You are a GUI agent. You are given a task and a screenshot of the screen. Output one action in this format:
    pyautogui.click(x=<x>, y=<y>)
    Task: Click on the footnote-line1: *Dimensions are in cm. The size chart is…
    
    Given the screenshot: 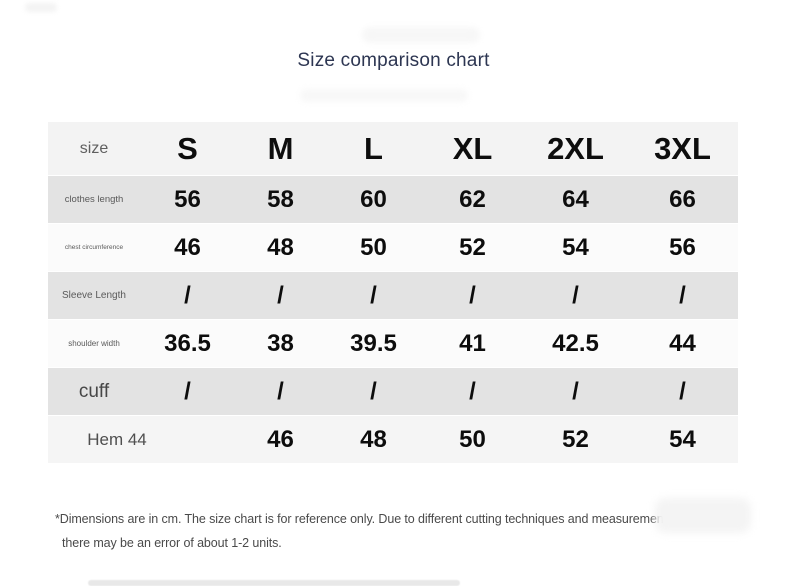 What is the action you would take?
    pyautogui.click(x=388, y=519)
    